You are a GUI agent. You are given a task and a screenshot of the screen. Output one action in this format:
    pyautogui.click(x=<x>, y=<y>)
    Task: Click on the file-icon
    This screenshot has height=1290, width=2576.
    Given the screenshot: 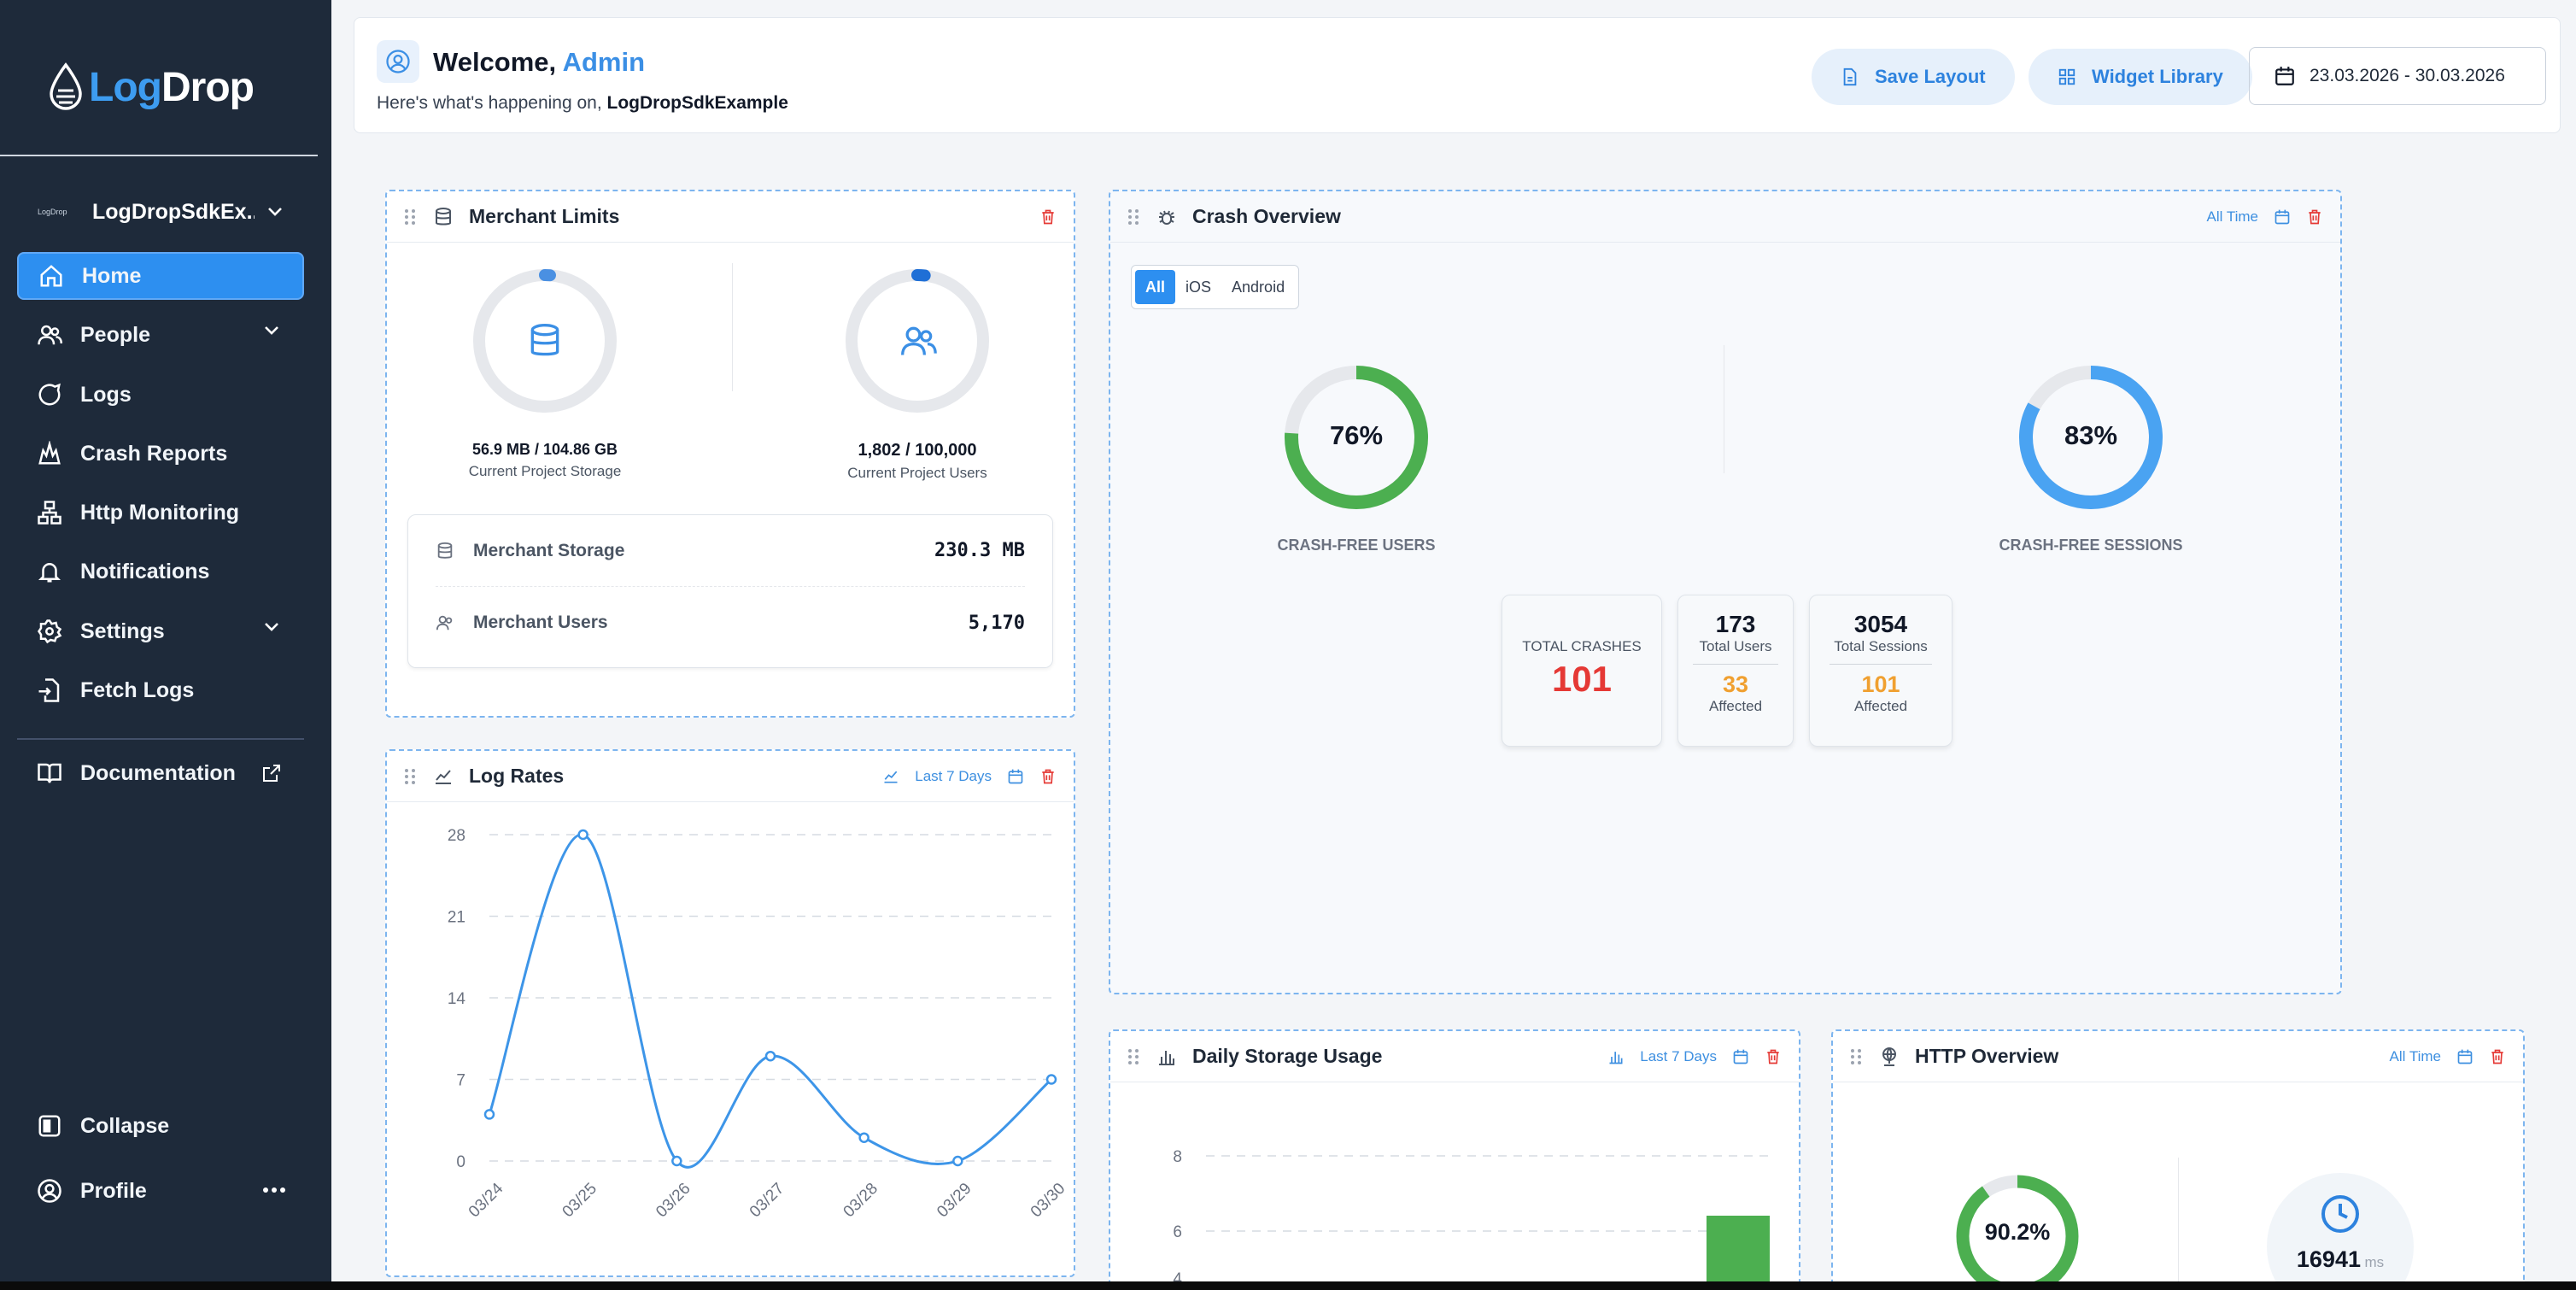 What is the action you would take?
    pyautogui.click(x=1850, y=76)
    